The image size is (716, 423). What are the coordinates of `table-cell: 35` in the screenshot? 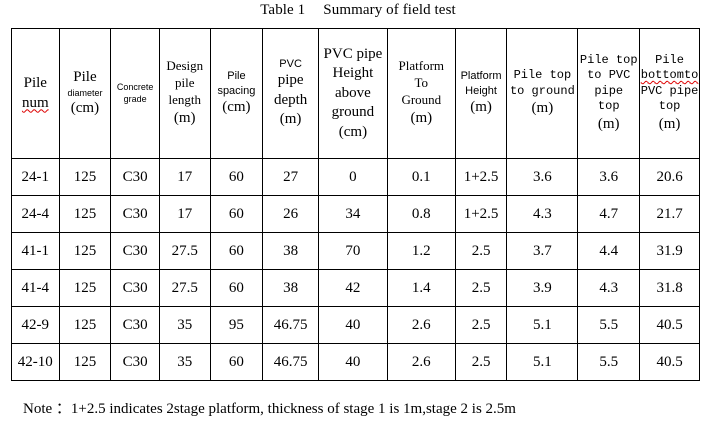 It's located at (184, 325).